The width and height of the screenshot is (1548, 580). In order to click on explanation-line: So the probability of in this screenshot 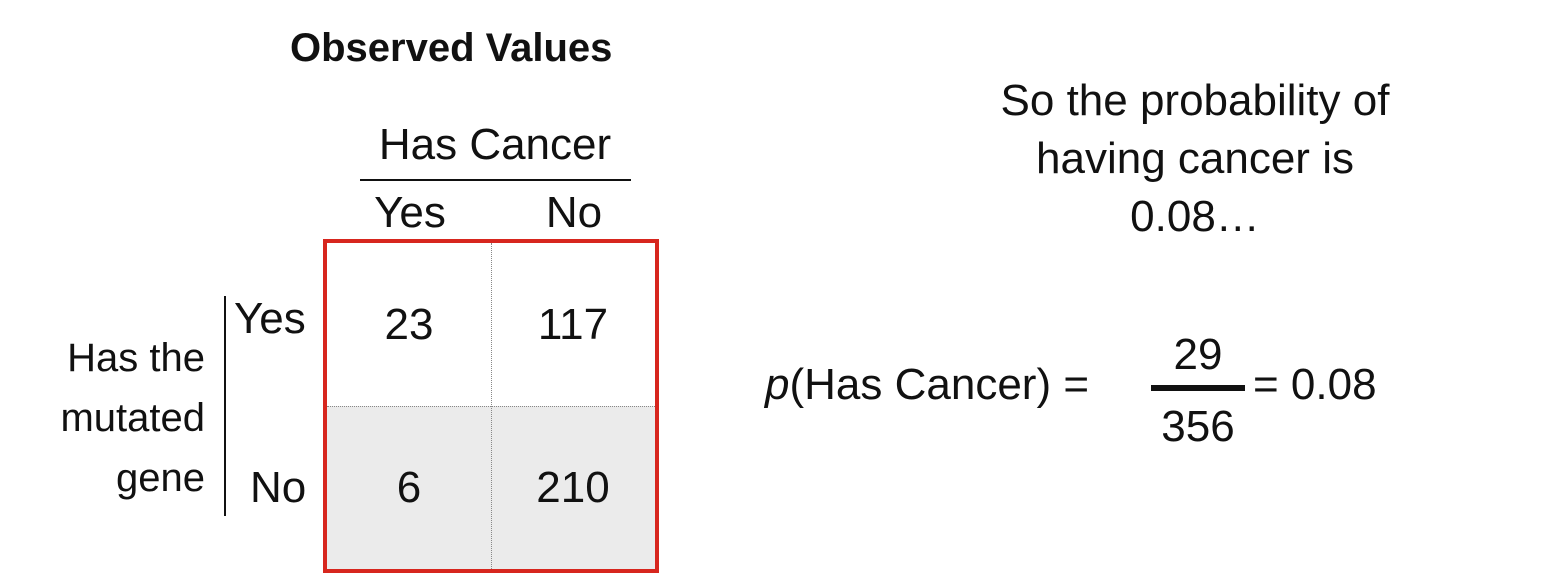, I will do `click(1195, 100)`.